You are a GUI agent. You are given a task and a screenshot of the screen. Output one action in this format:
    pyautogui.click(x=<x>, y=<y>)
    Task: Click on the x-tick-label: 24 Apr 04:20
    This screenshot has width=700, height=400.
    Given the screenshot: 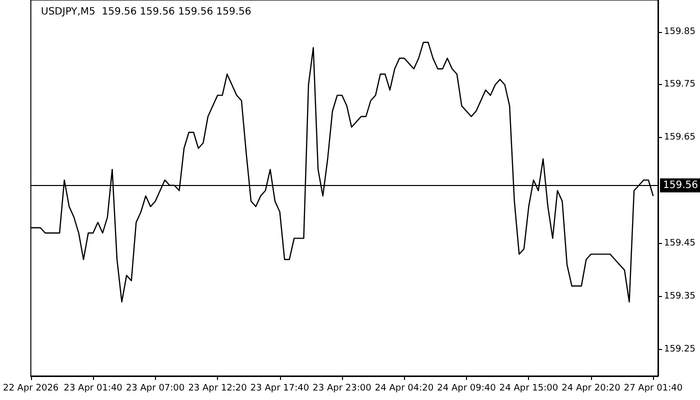 What is the action you would take?
    pyautogui.click(x=404, y=389)
    